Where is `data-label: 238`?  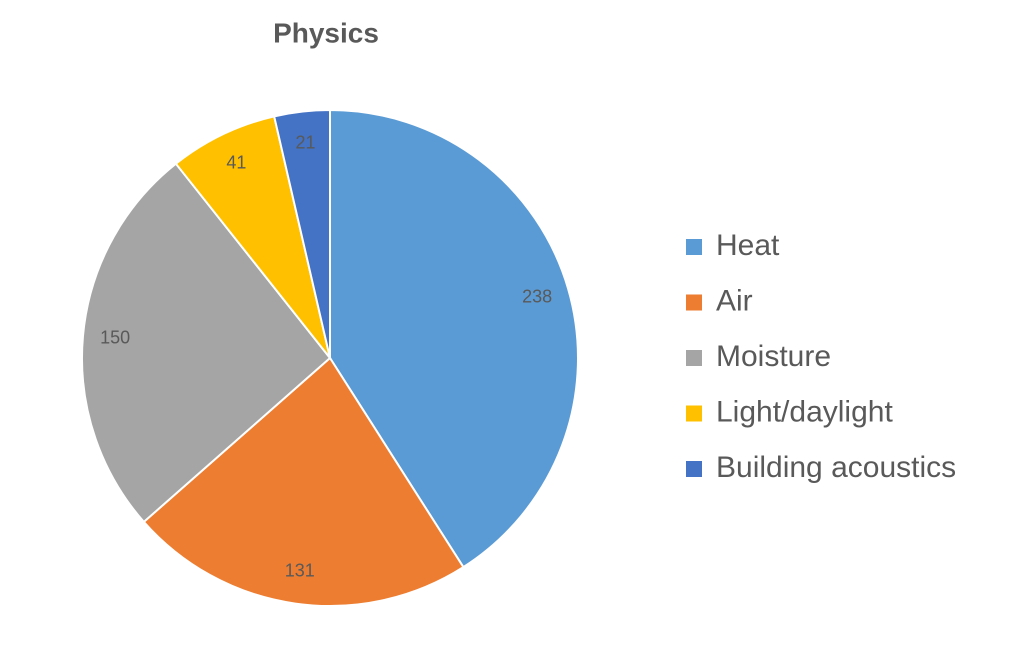
data-label: 238 is located at coordinates (537, 296).